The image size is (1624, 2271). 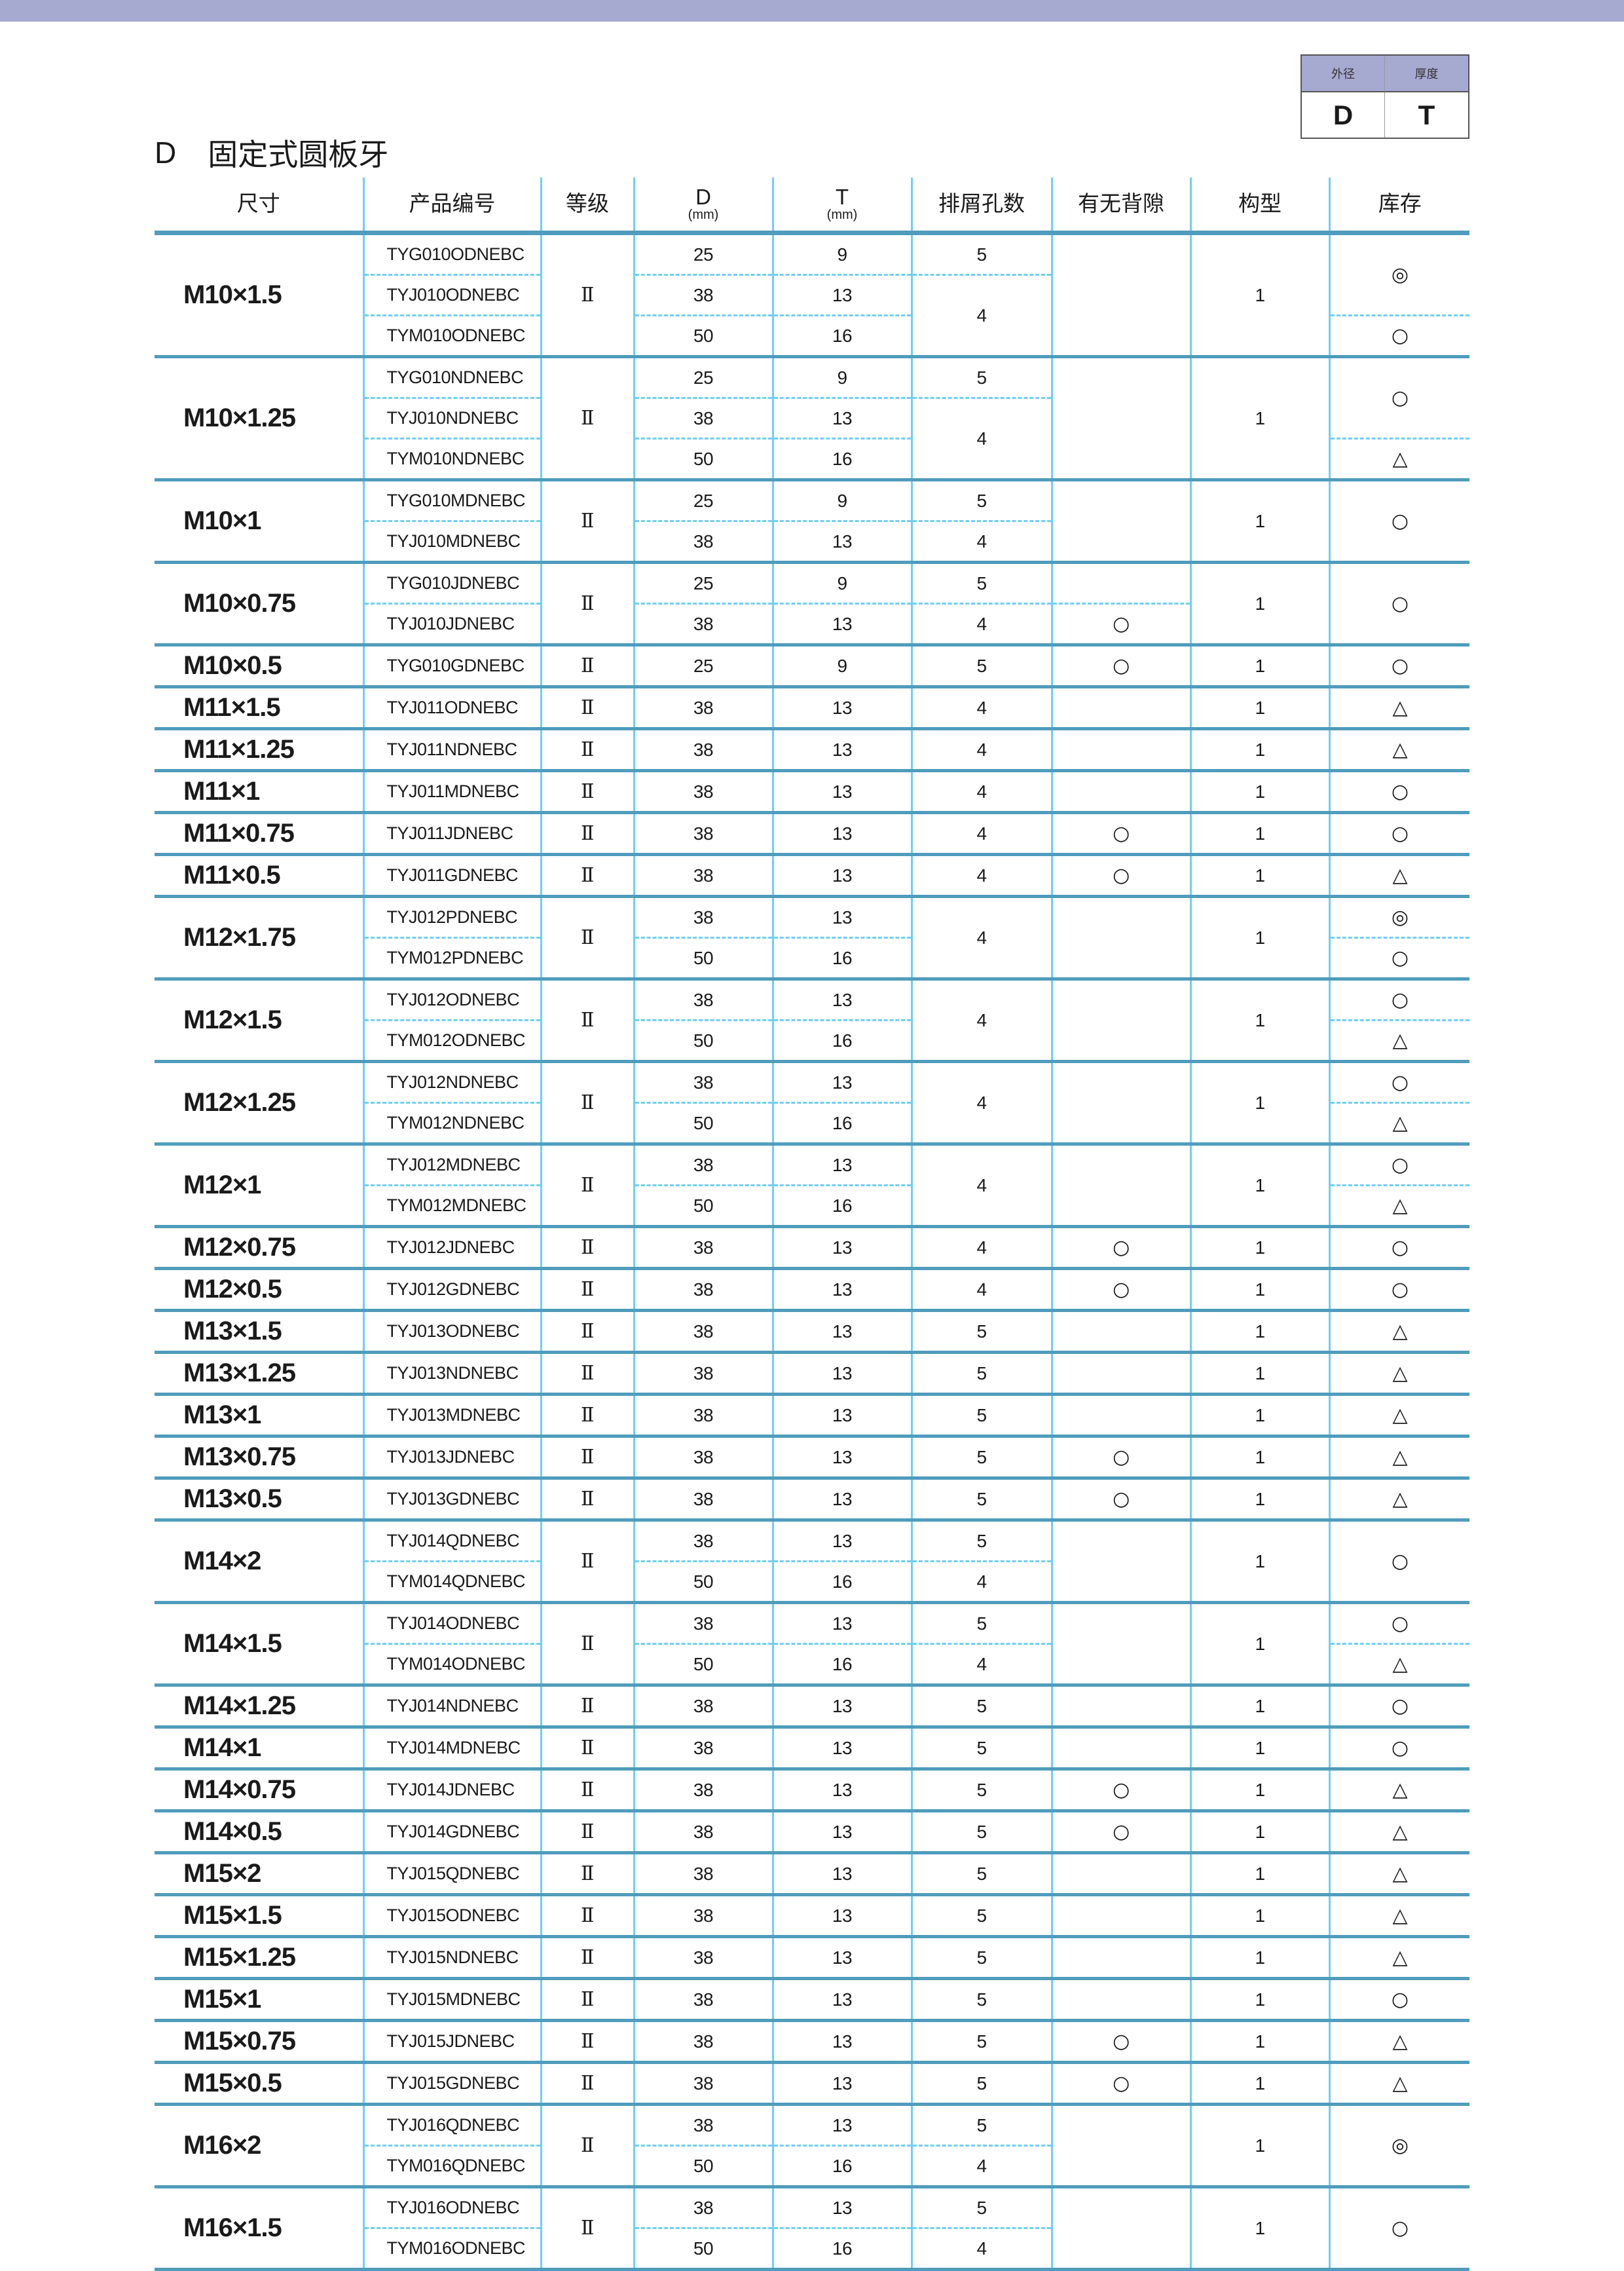 I want to click on product-code-cell: TYJ010NDNEBC, so click(x=451, y=418).